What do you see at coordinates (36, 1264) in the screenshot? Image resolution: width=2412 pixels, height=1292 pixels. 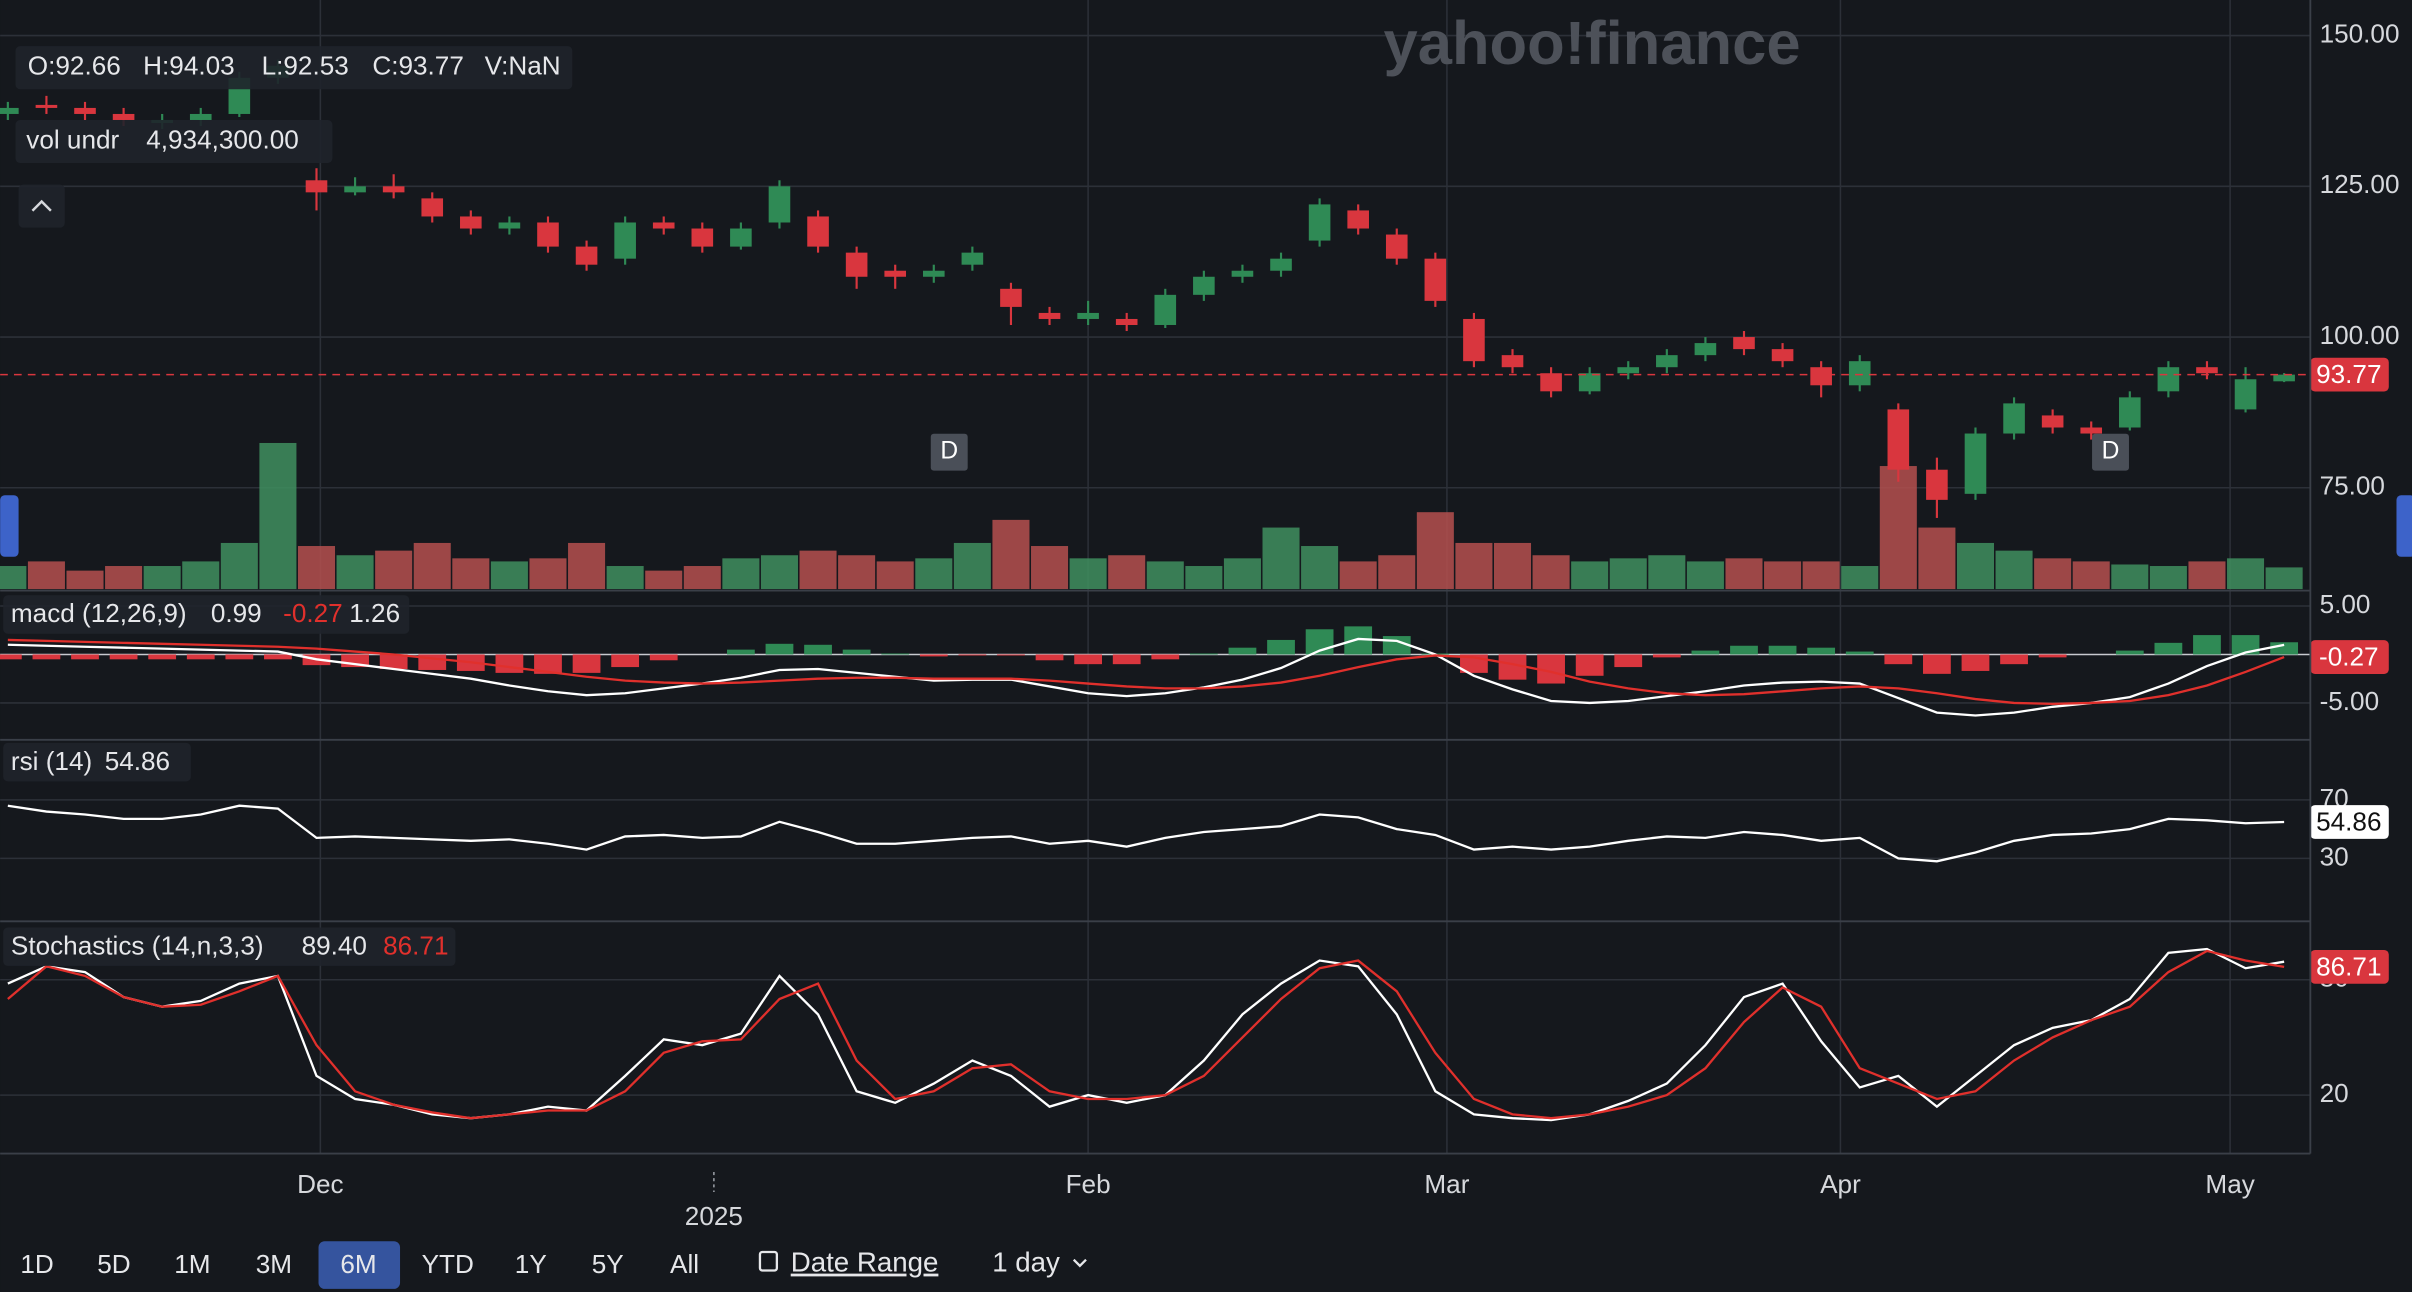 I see `range-button: 1D` at bounding box center [36, 1264].